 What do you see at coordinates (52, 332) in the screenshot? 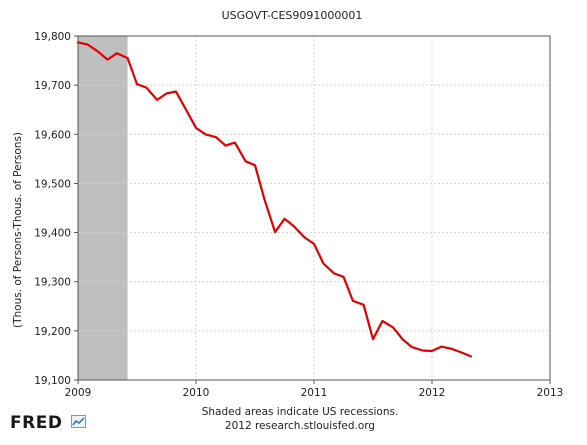
I see `y-tick-label: 19,200` at bounding box center [52, 332].